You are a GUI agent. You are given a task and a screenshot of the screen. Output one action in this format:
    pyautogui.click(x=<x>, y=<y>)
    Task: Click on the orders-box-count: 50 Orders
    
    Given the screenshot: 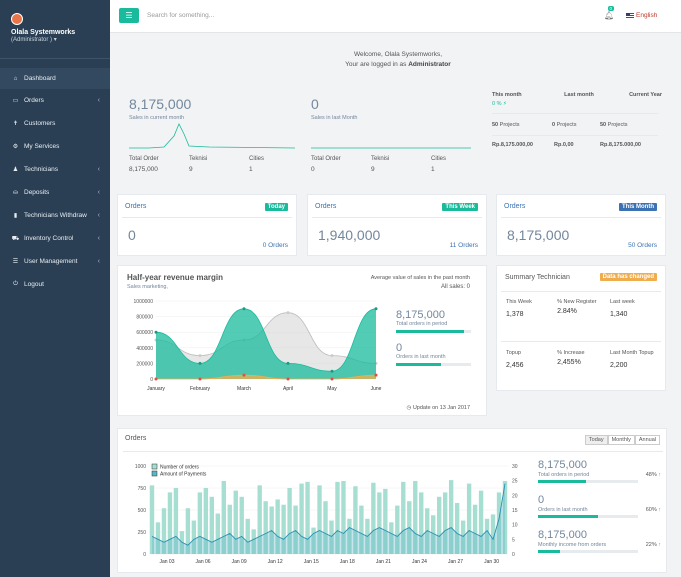 What is the action you would take?
    pyautogui.click(x=642, y=245)
    